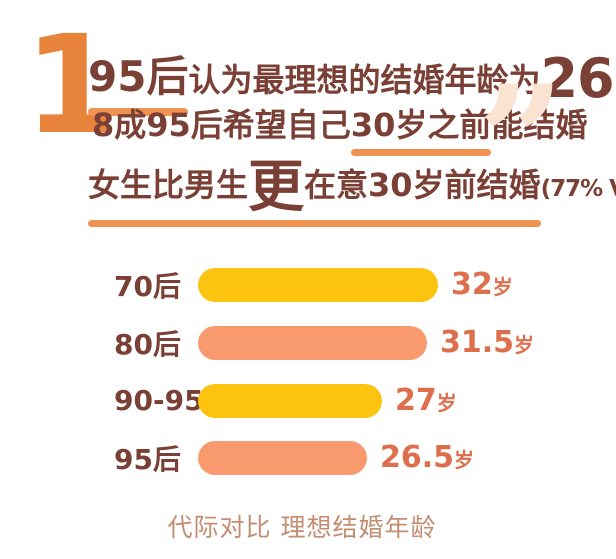 The image size is (616, 559). I want to click on quote-mark-icon: ”, so click(521, 141).